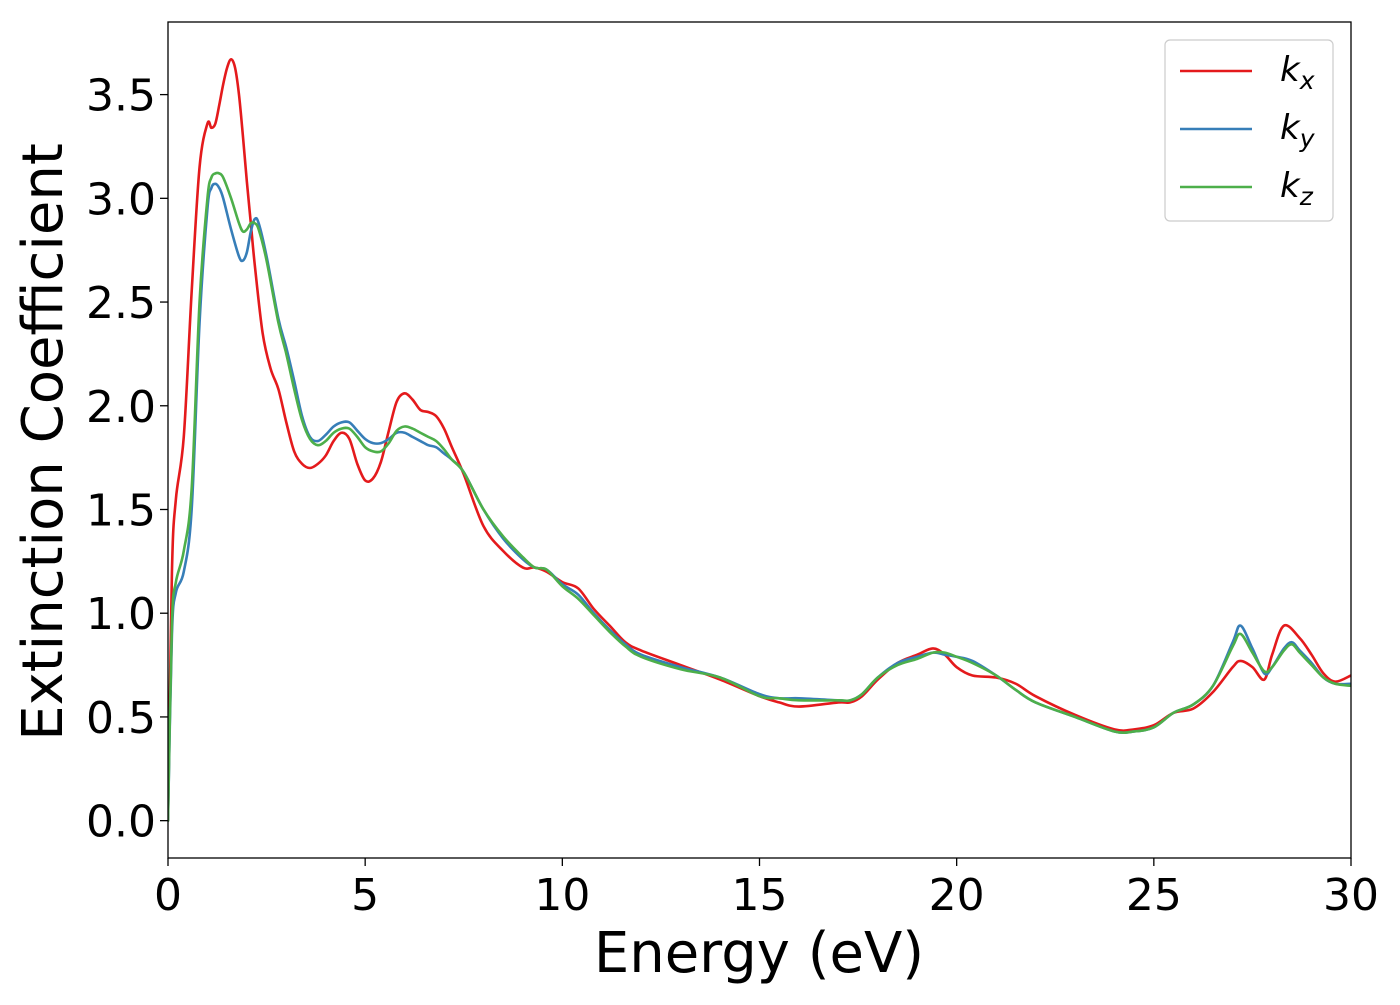  I want to click on legend: kx ky kz, so click(1249, 130).